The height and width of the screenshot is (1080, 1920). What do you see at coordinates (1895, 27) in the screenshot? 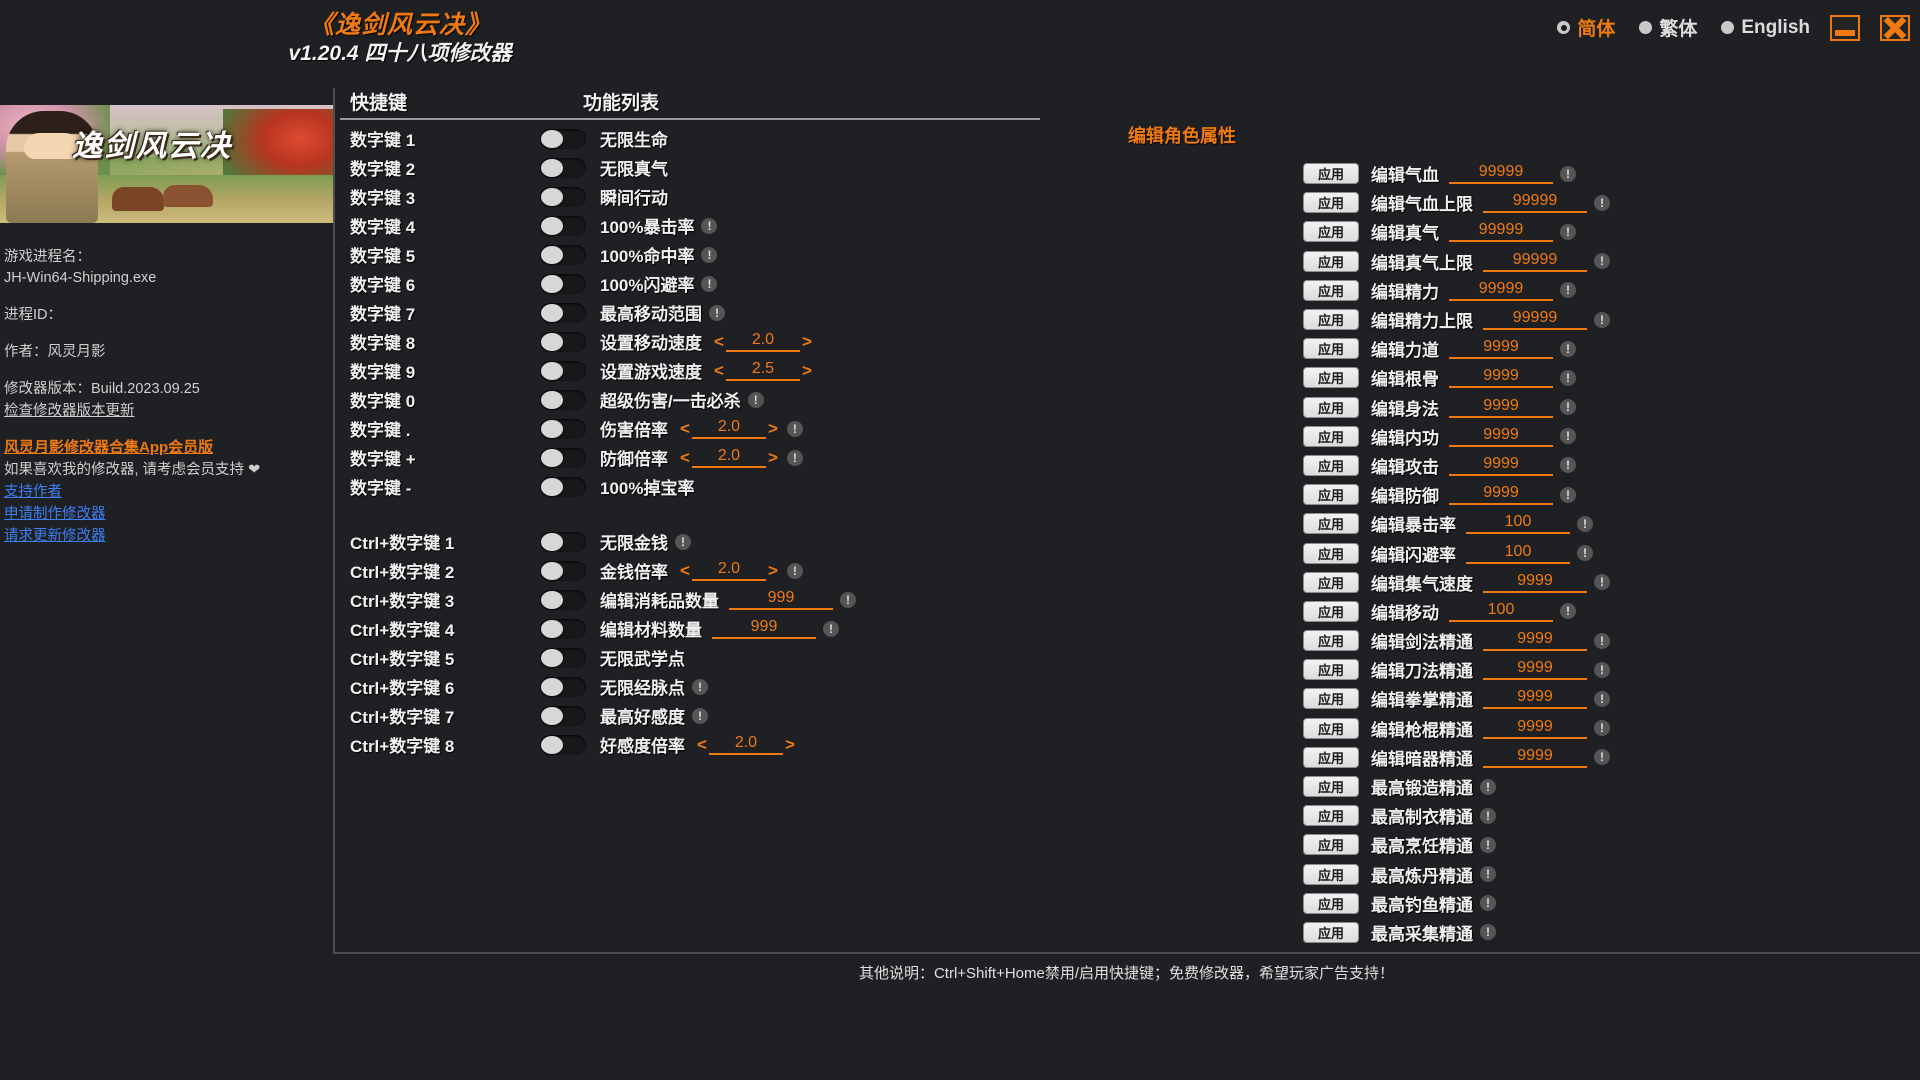
I see `close-icon` at bounding box center [1895, 27].